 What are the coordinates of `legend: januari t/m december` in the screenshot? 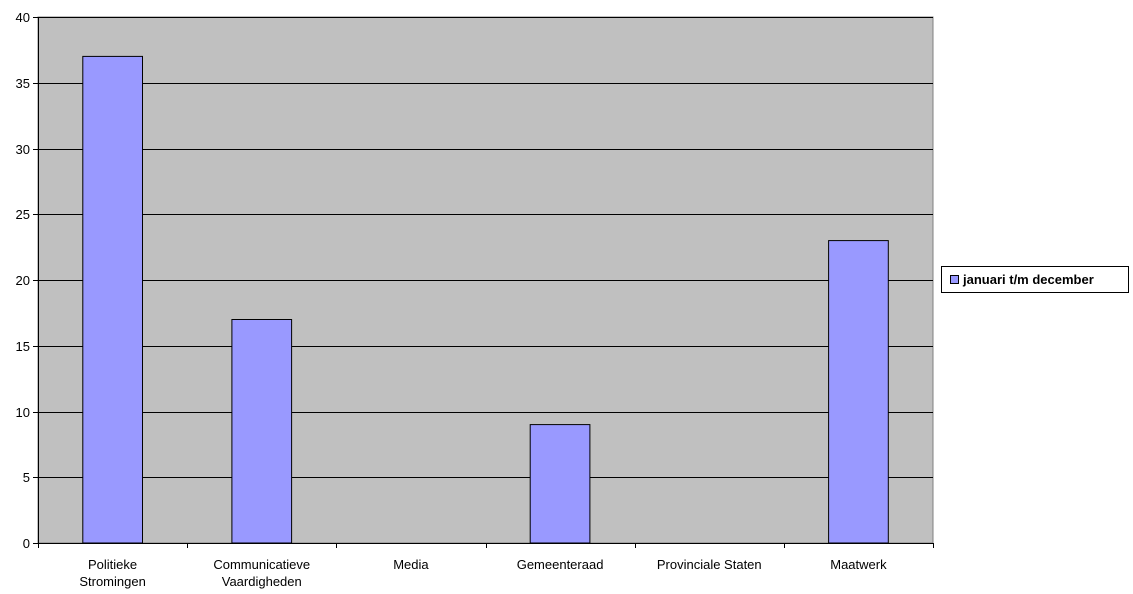 It's located at (1035, 279).